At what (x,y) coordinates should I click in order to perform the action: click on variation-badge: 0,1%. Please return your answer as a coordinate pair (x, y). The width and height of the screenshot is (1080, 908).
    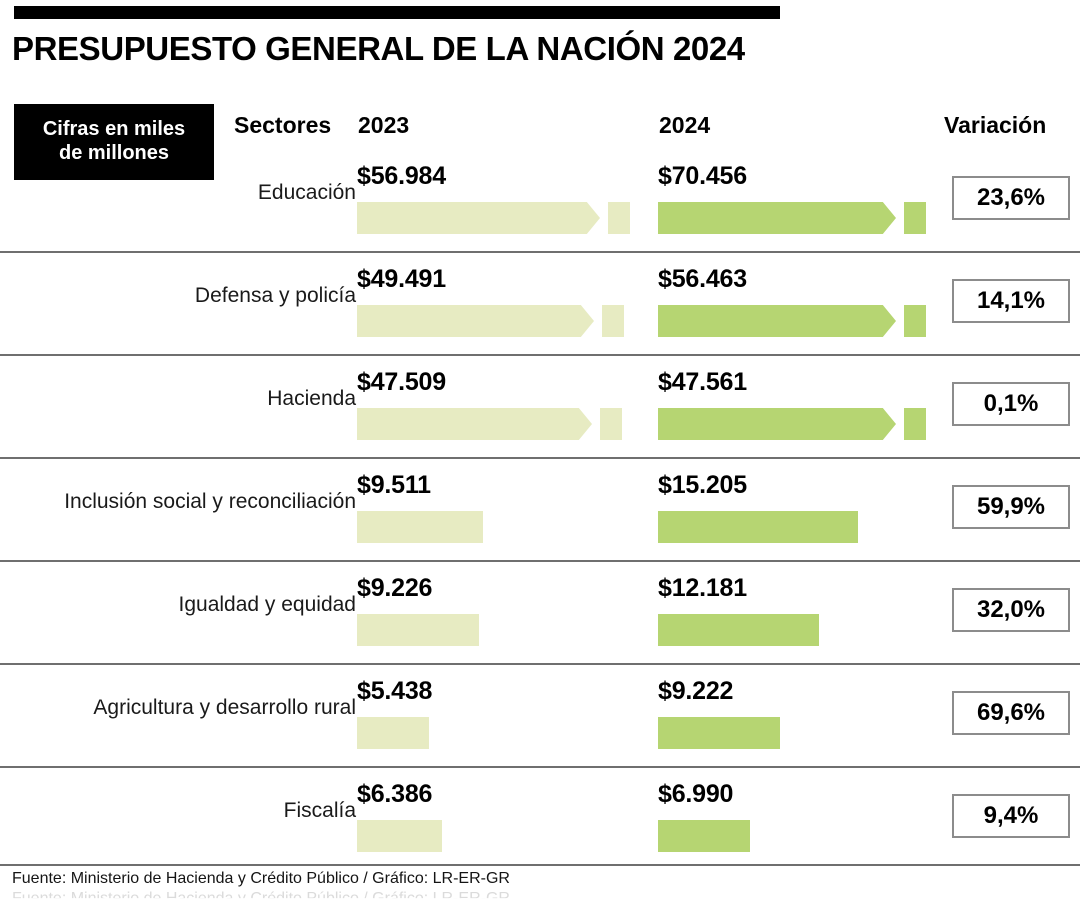
    Looking at the image, I should click on (1011, 404).